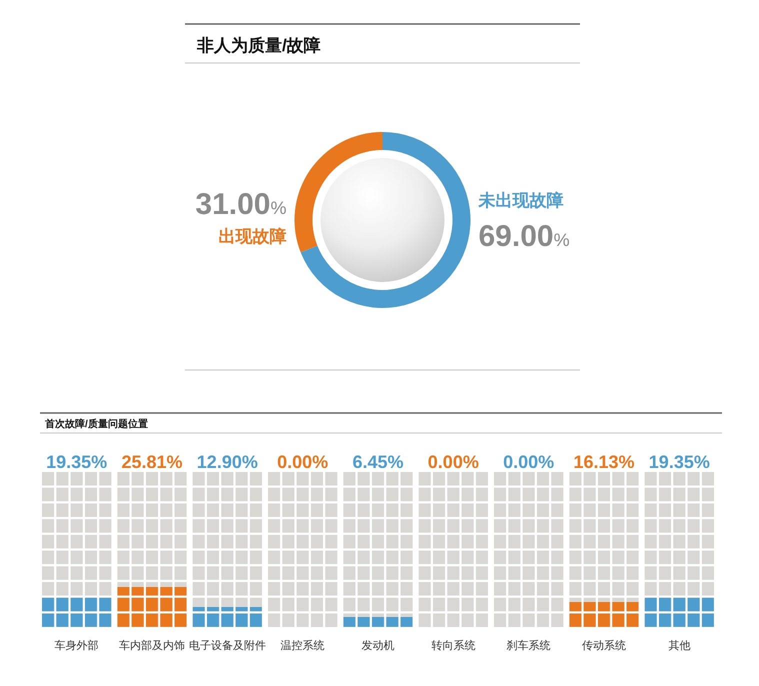  I want to click on x-tick-label: 温控系统, so click(302, 645).